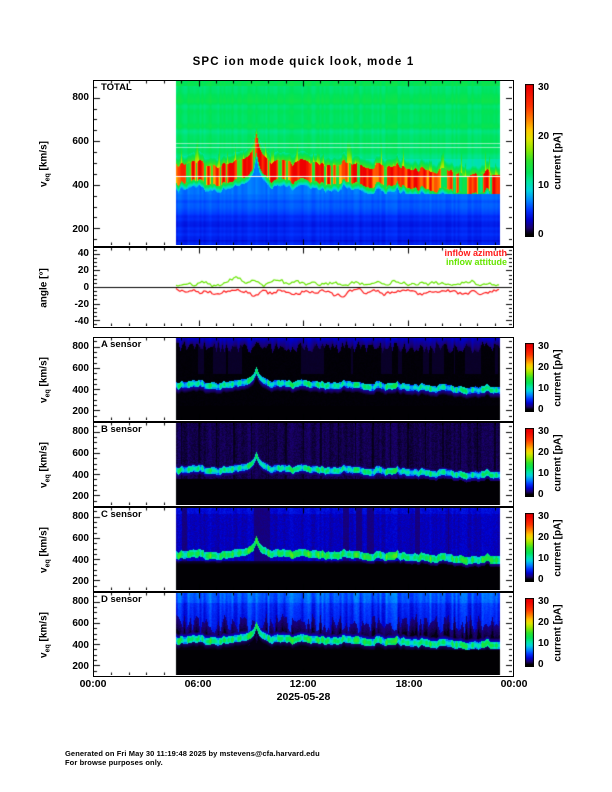  I want to click on angle-lineplot-canvas, so click(303, 287).